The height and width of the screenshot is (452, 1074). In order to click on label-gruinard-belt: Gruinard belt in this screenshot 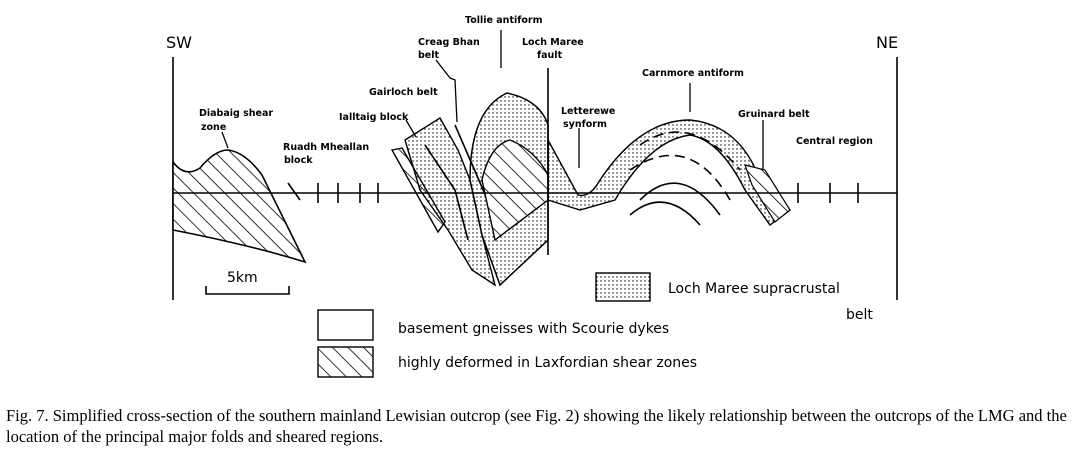, I will do `click(774, 114)`.